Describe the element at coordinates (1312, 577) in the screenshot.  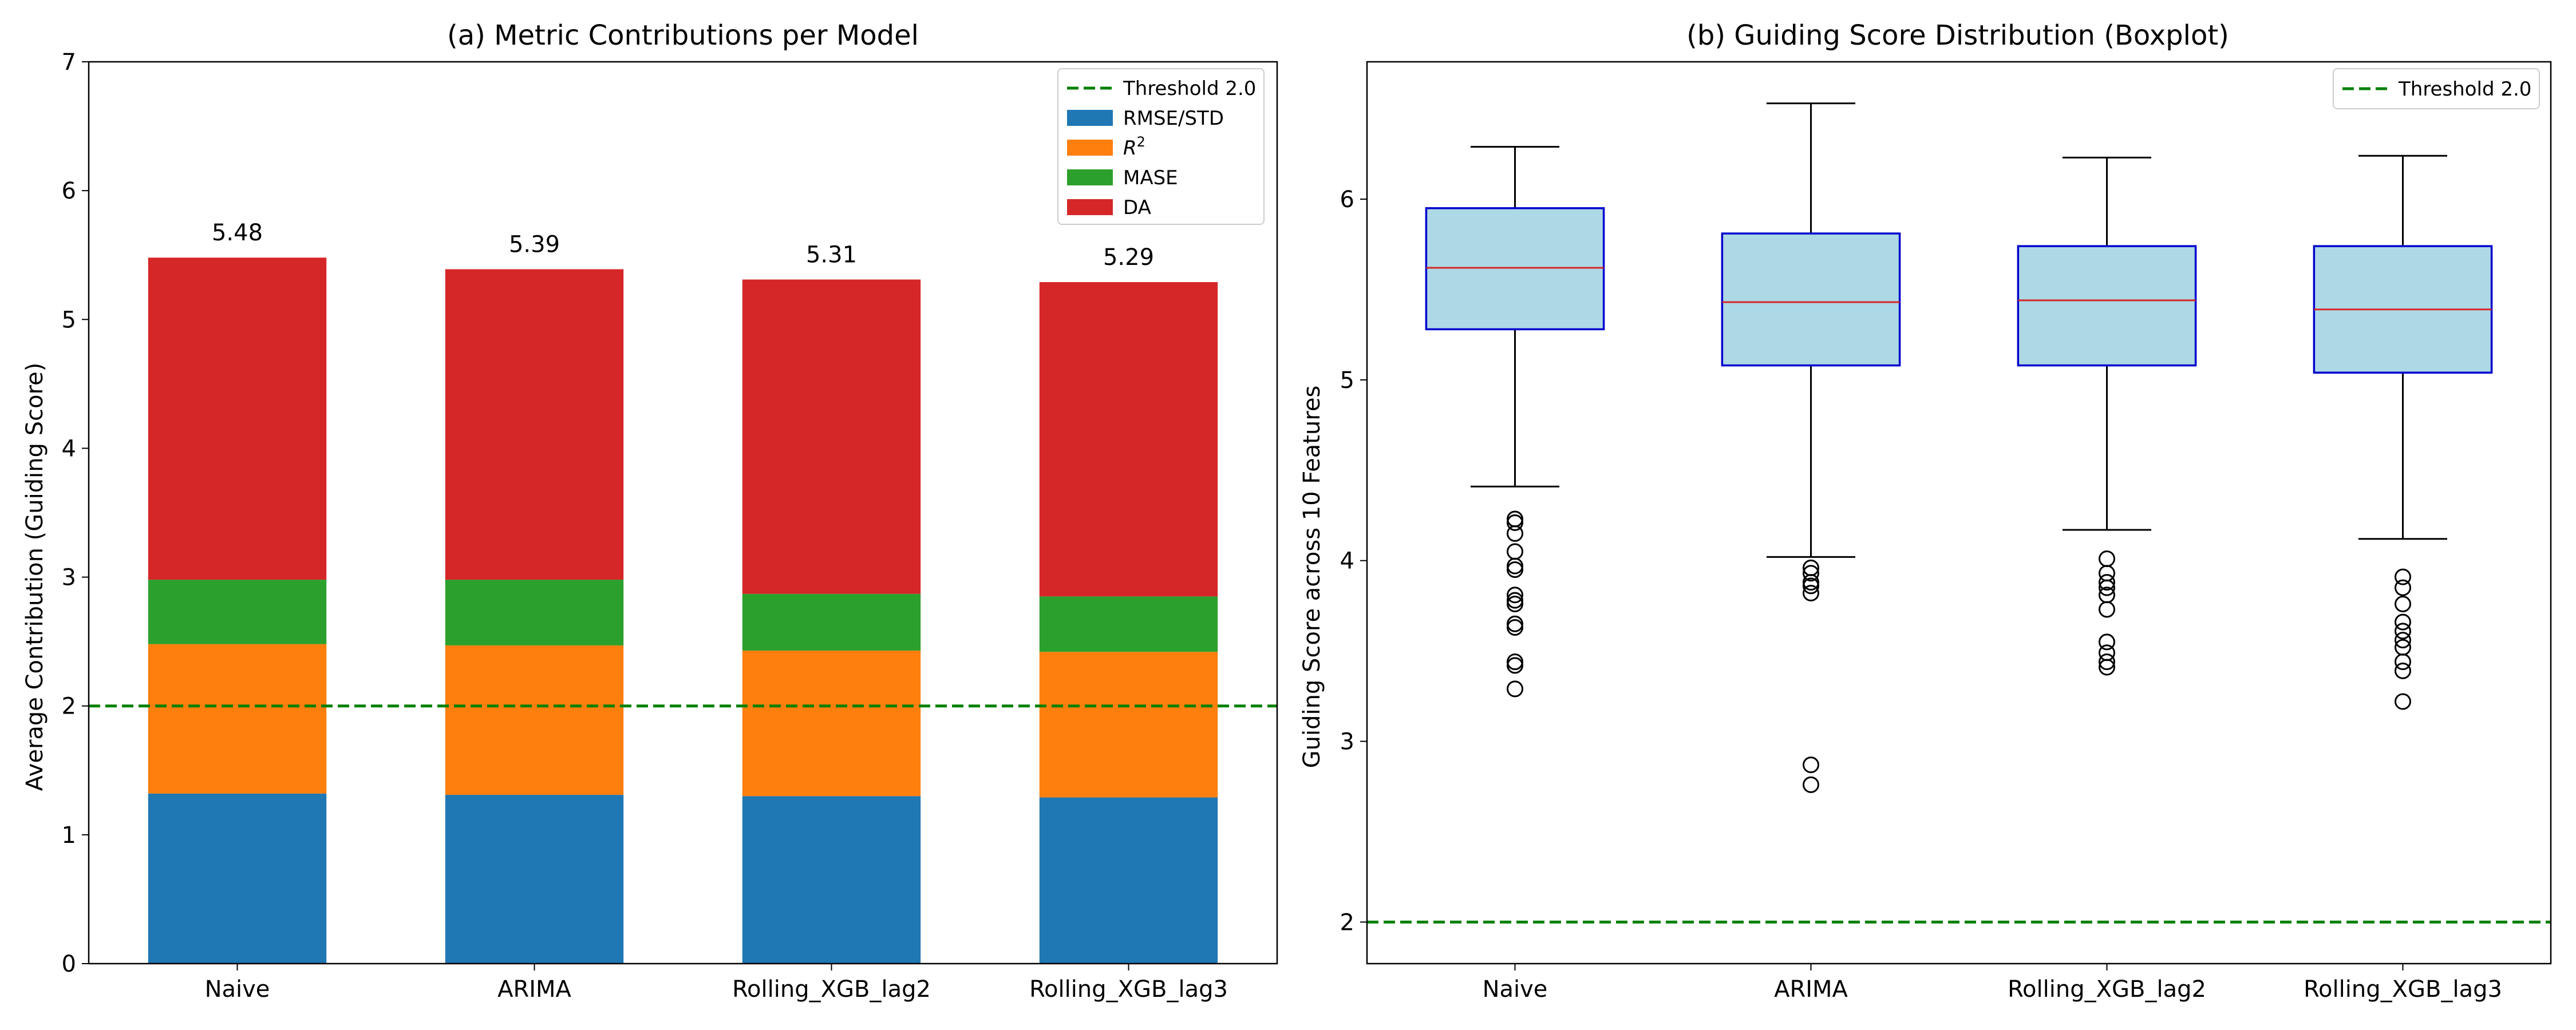
I see `chart-b-y-axis-label: Guiding Score across 10 Features` at that location.